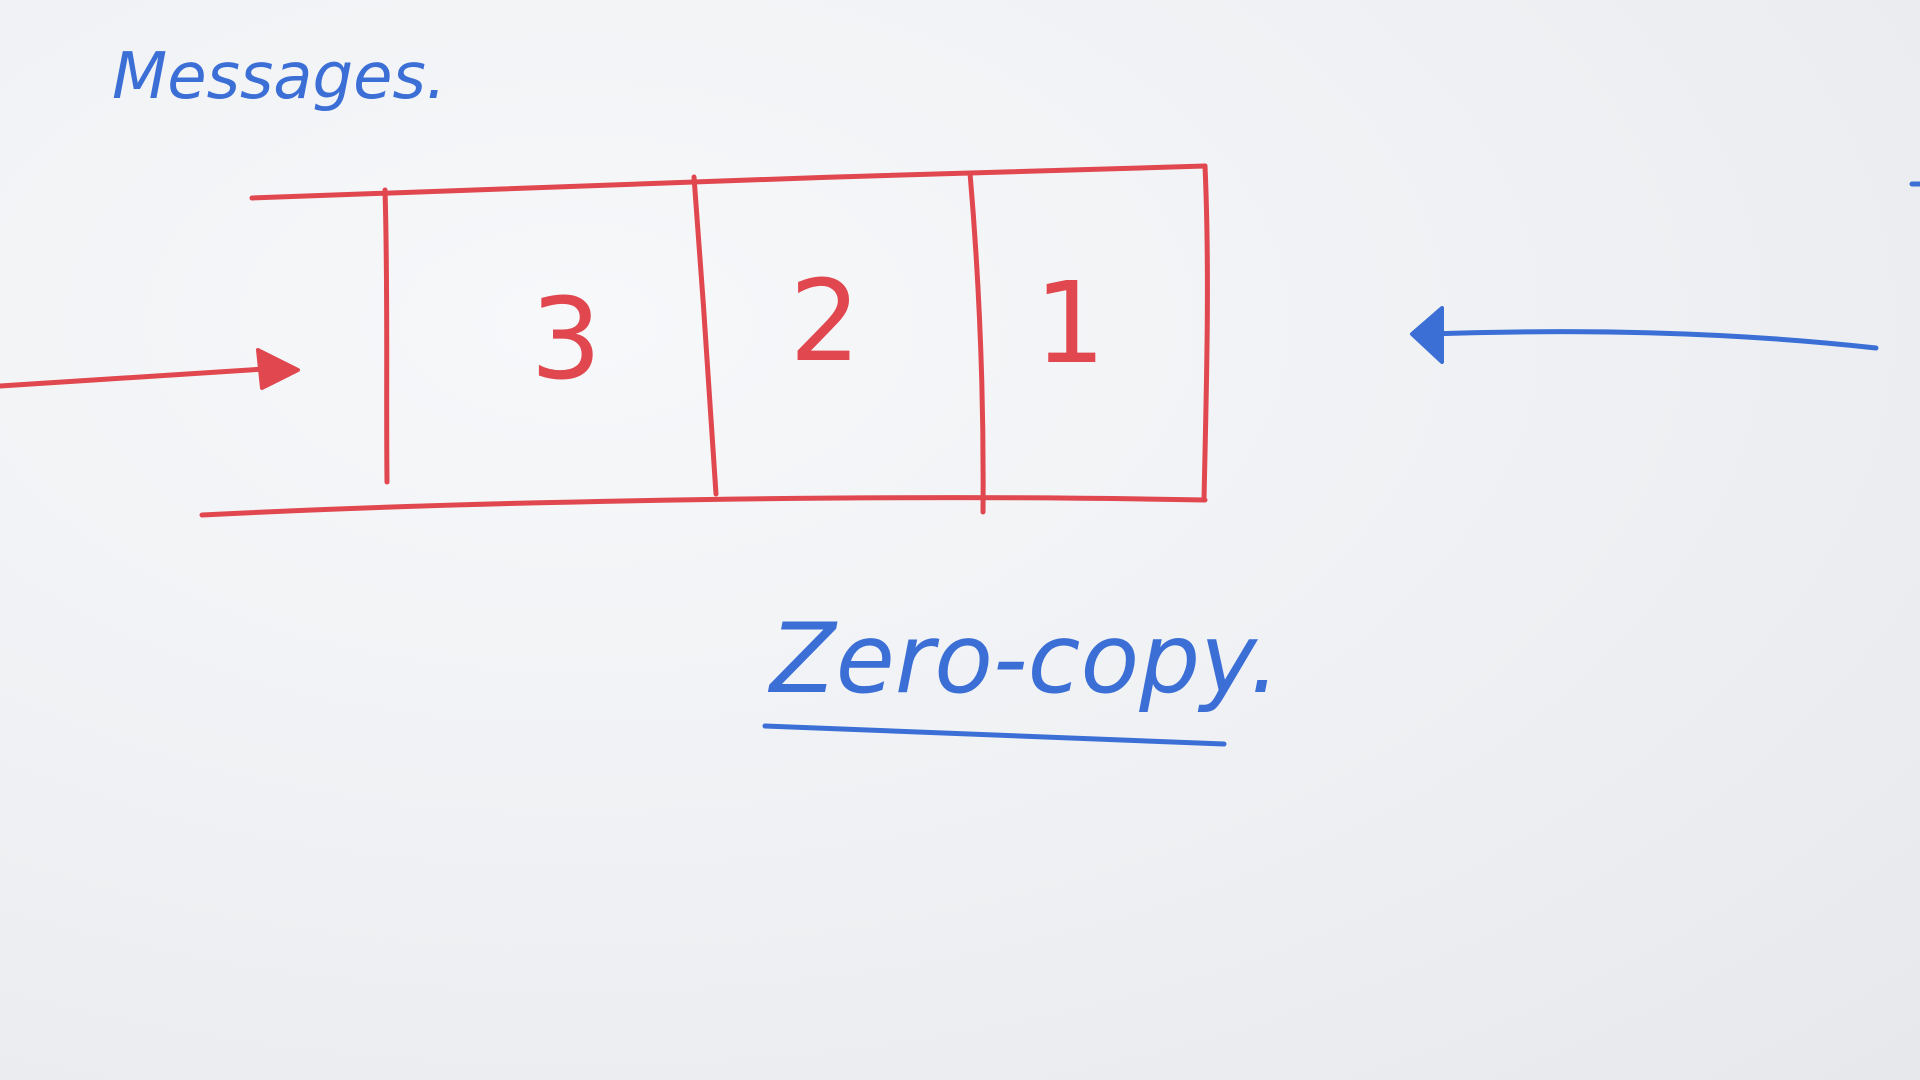 Image resolution: width=1920 pixels, height=1080 pixels. I want to click on queue-bottom-edge, so click(703, 506).